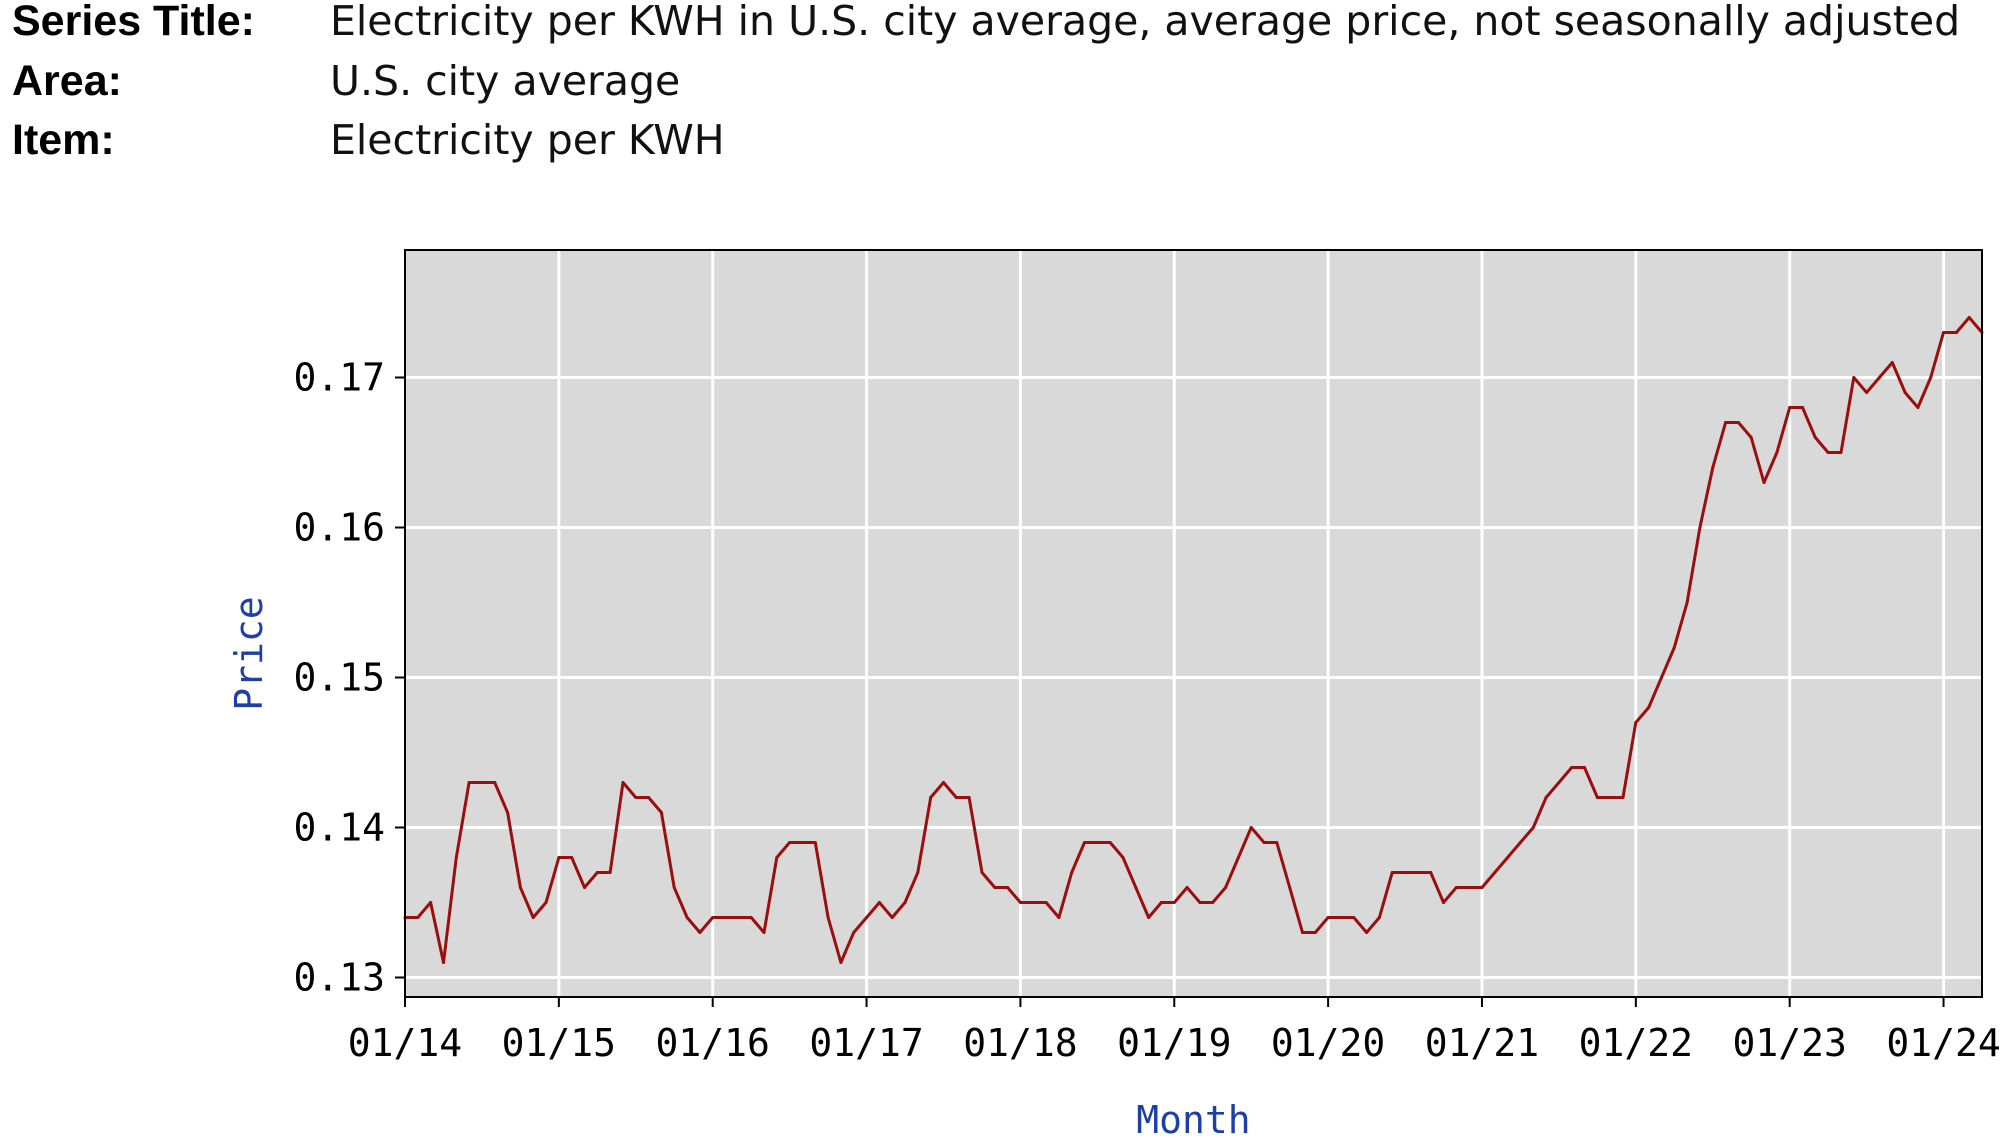 This screenshot has height=1140, width=2009. I want to click on x-tick-label: 01/15, so click(559, 1043).